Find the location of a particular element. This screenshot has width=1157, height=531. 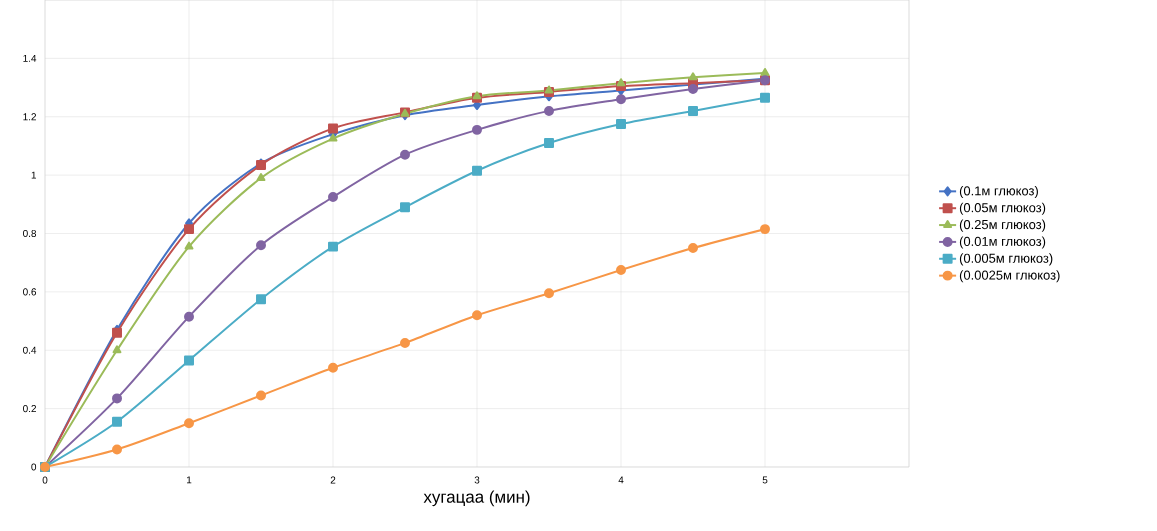

x-tick-label: 2 is located at coordinates (333, 480).